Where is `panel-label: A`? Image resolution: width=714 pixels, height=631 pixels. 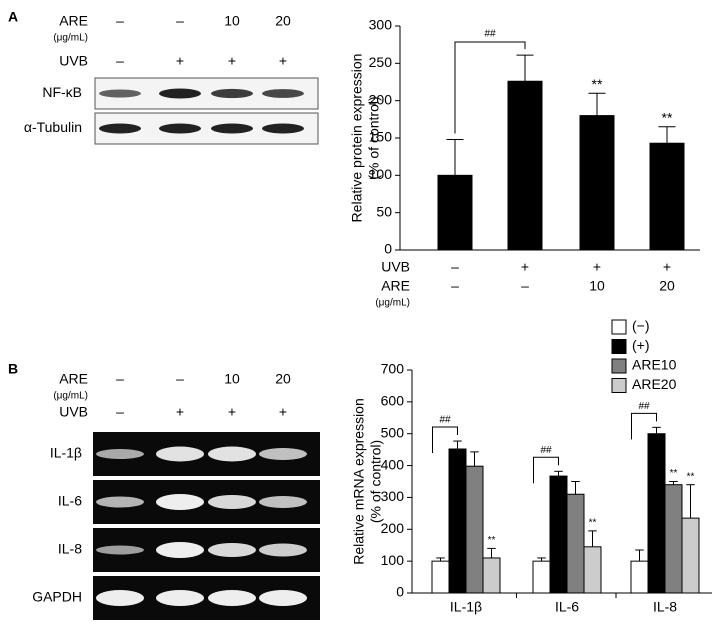 panel-label: A is located at coordinates (13, 17).